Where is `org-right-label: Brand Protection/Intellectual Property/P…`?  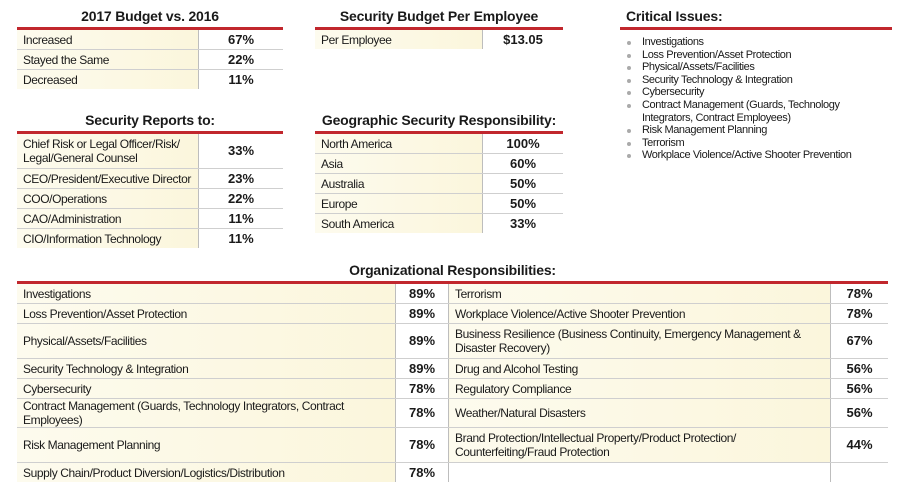
org-right-label: Brand Protection/Intellectual Property/P… is located at coordinates (639, 445).